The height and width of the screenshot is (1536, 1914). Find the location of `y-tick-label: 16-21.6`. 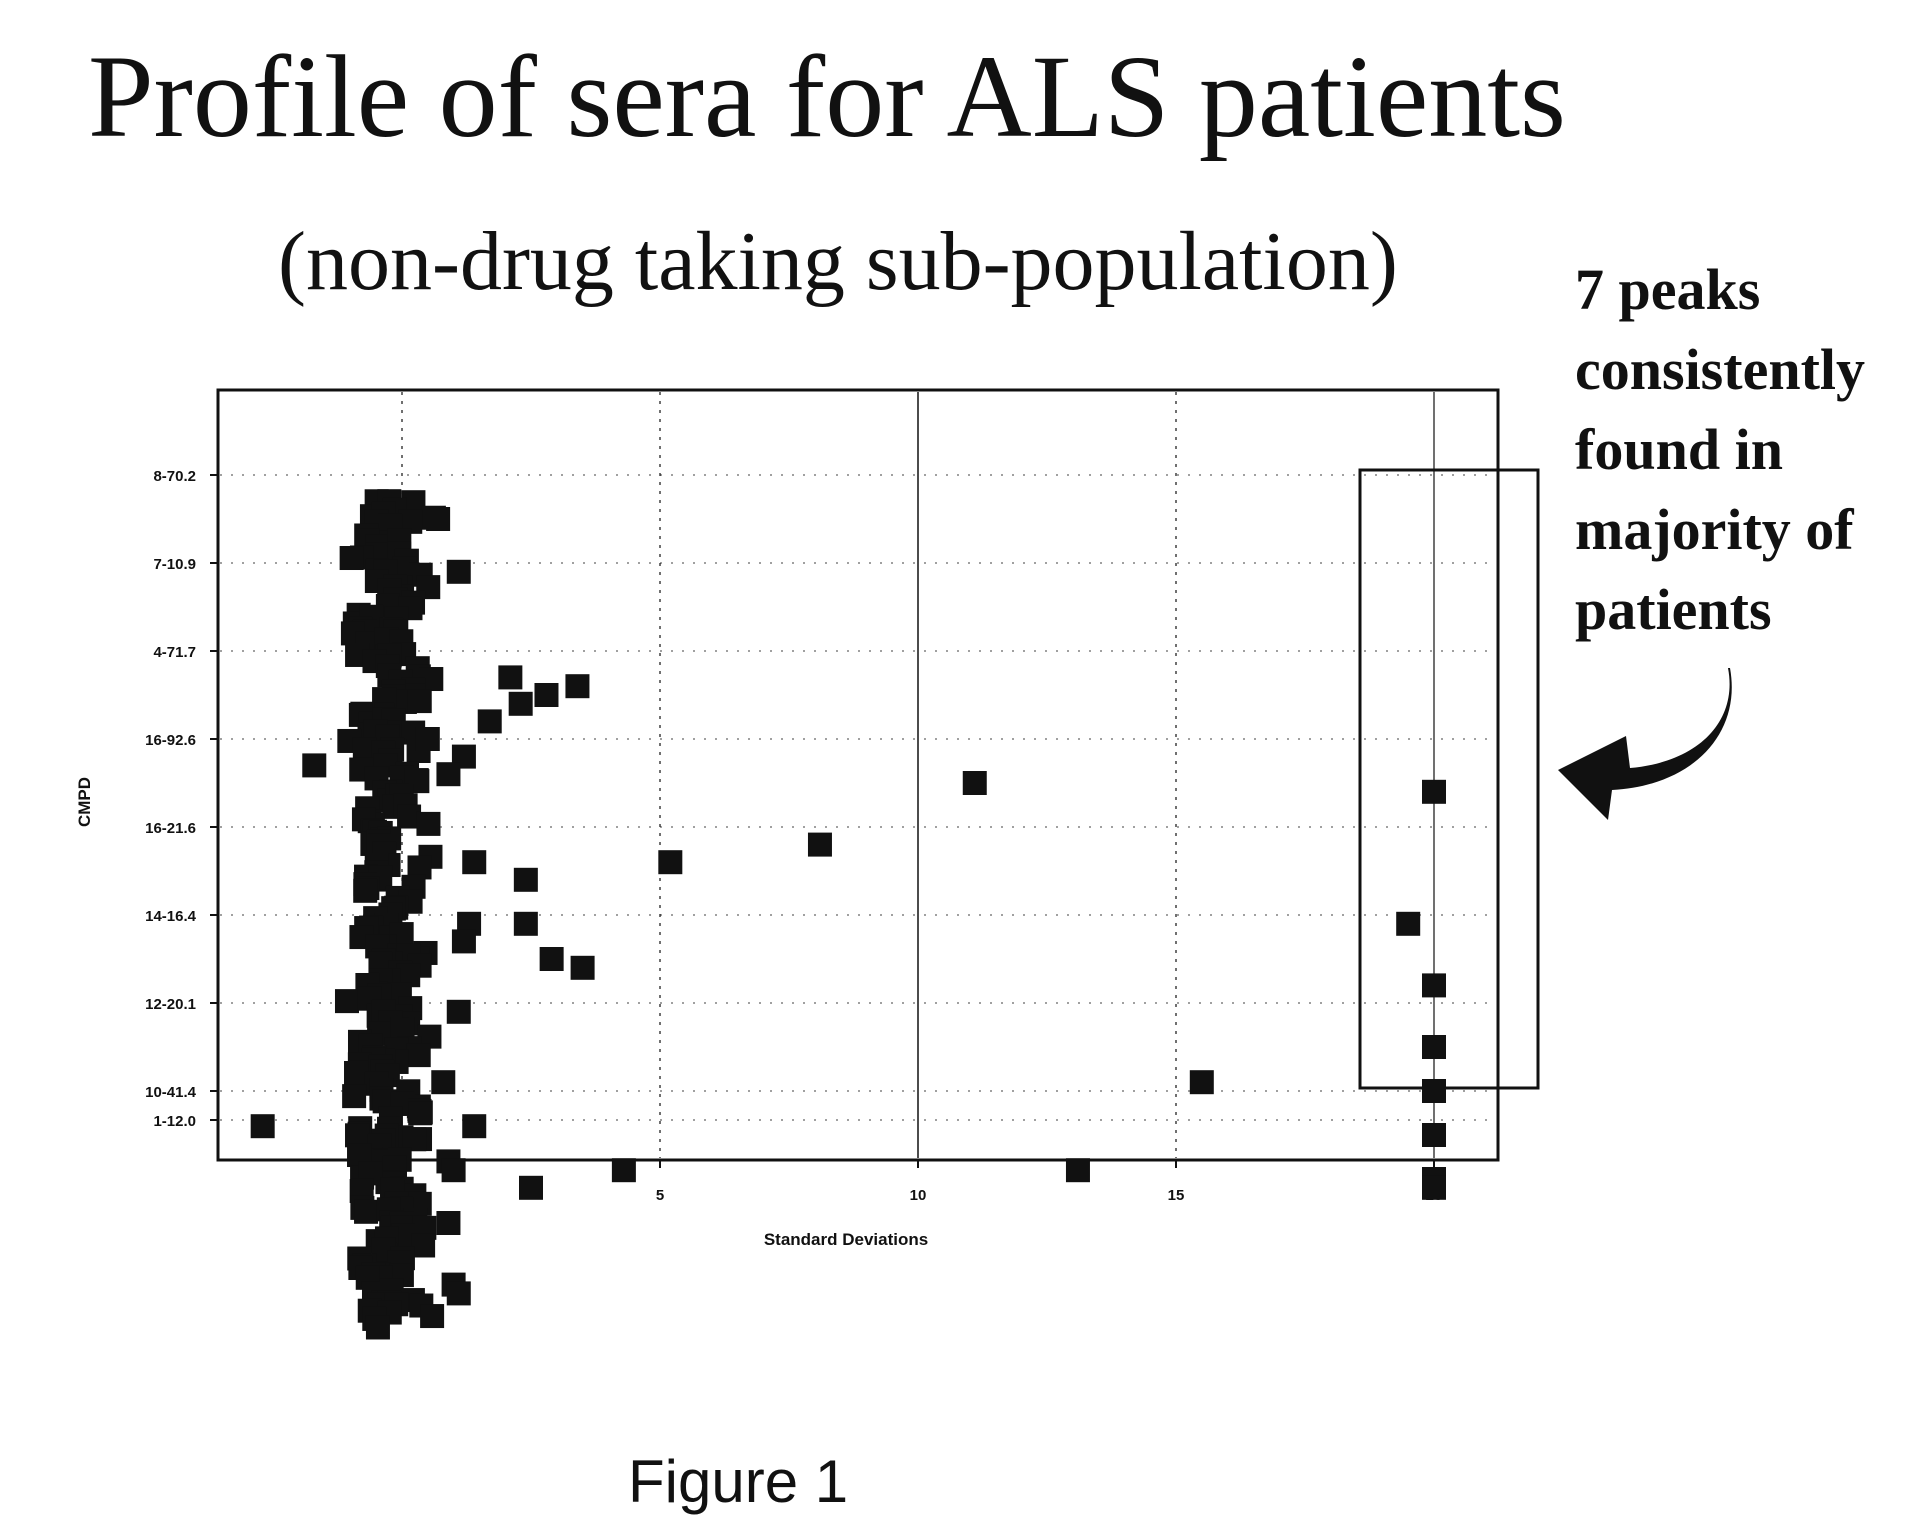

y-tick-label: 16-21.6 is located at coordinates (170, 828).